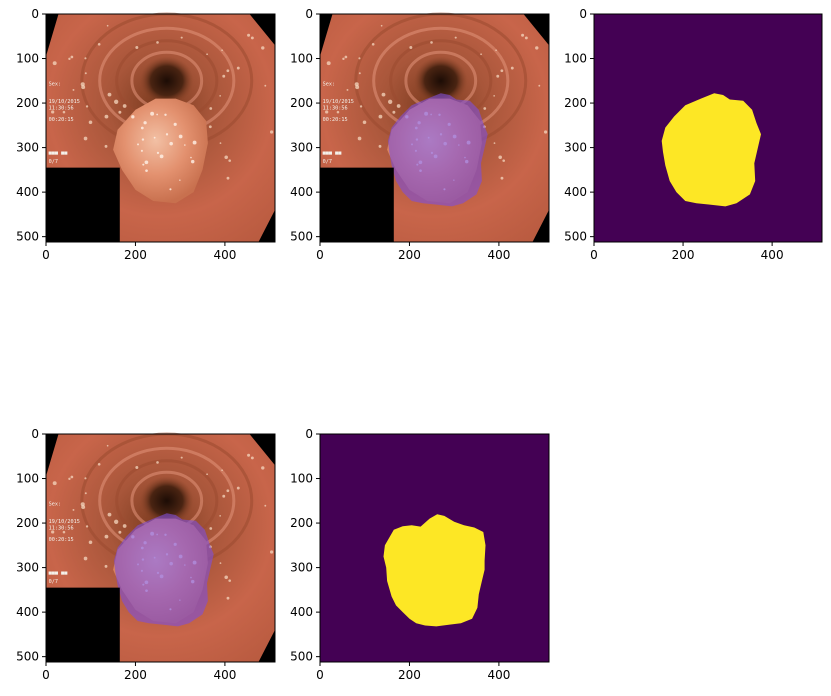  Describe the element at coordinates (434, 570) in the screenshot. I see `mask-foreground` at that location.